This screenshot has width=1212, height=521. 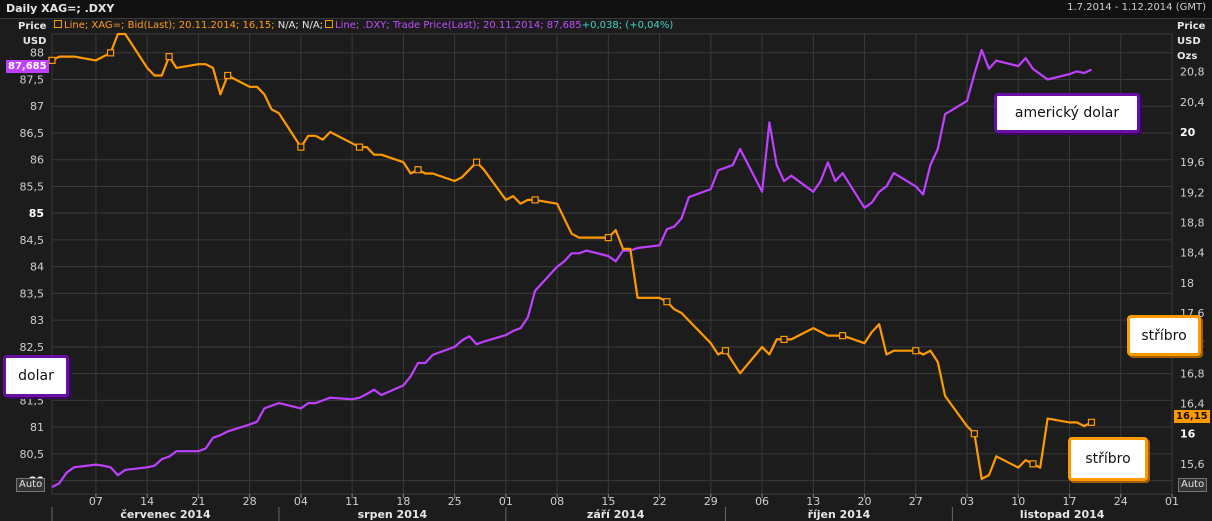 What do you see at coordinates (1192, 223) in the screenshot?
I see `right-tick-label: 18,8` at bounding box center [1192, 223].